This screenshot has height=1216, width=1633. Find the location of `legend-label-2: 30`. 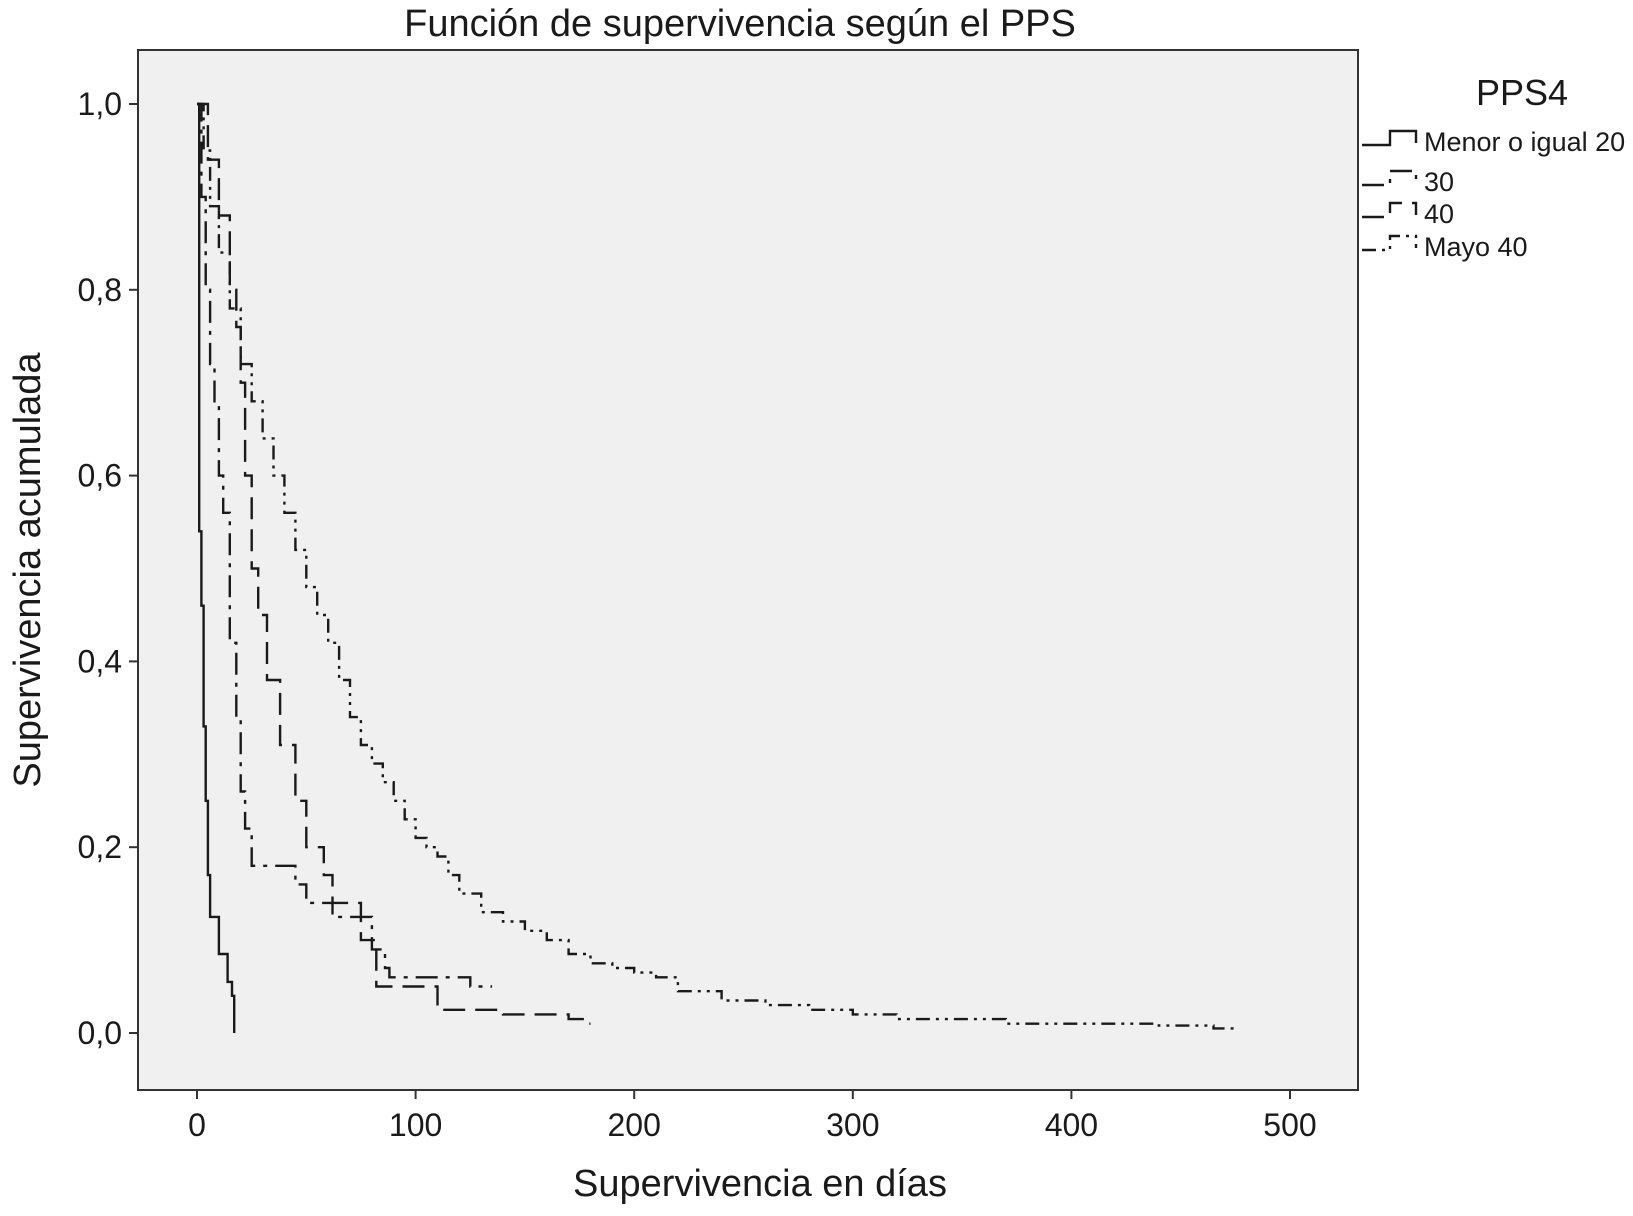

legend-label-2: 30 is located at coordinates (1439, 182).